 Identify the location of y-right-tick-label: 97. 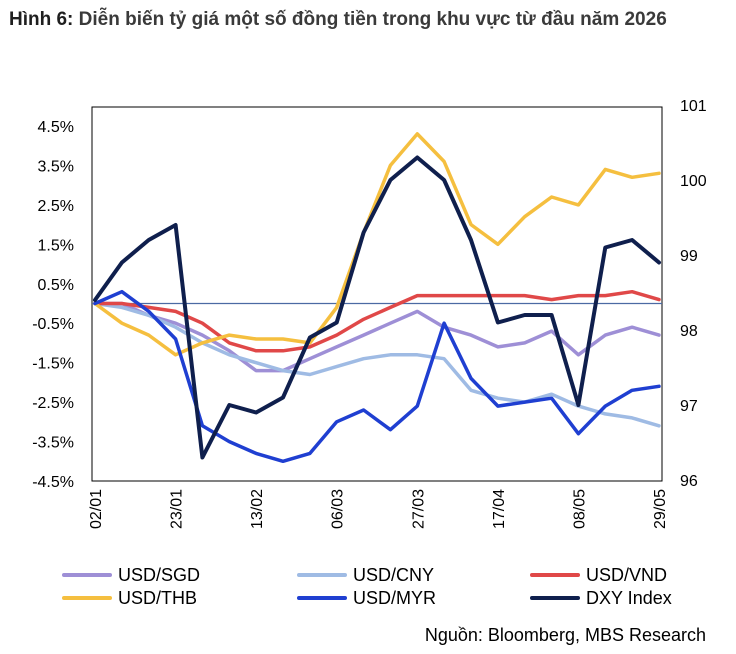
(689, 406).